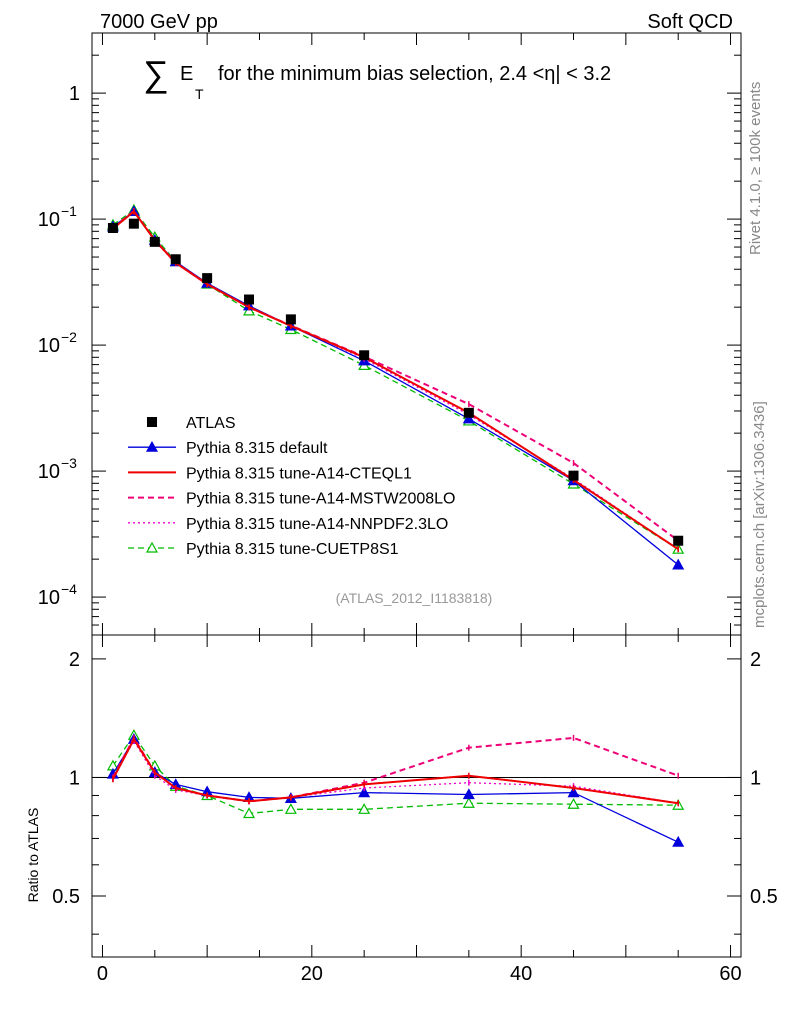  Describe the element at coordinates (755, 168) in the screenshot. I see `rivet-label: Rivet 4.1.0, ≥ 100k events` at that location.